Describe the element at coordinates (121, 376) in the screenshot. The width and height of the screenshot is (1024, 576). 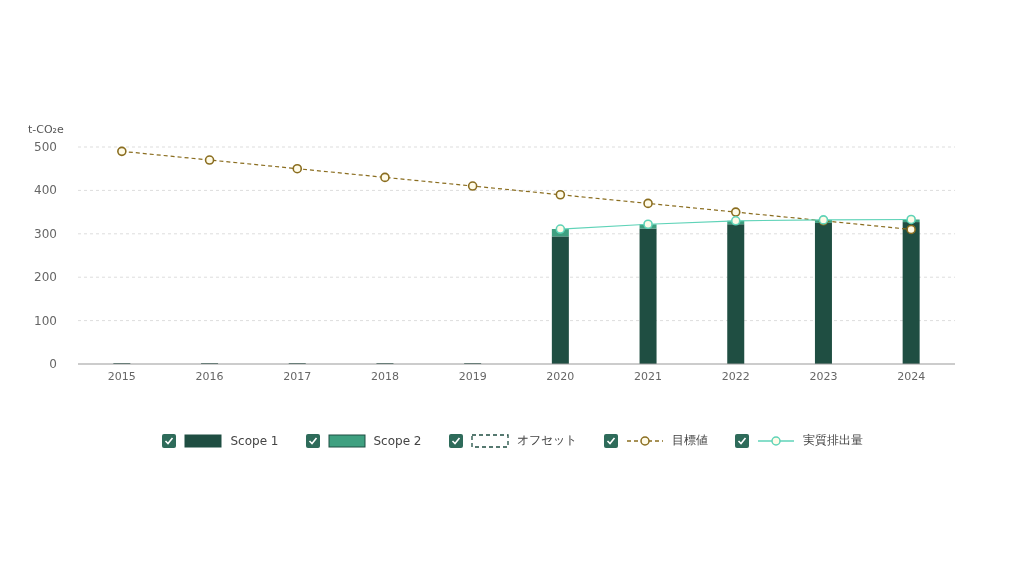
I see `x-tick-label: 2015` at that location.